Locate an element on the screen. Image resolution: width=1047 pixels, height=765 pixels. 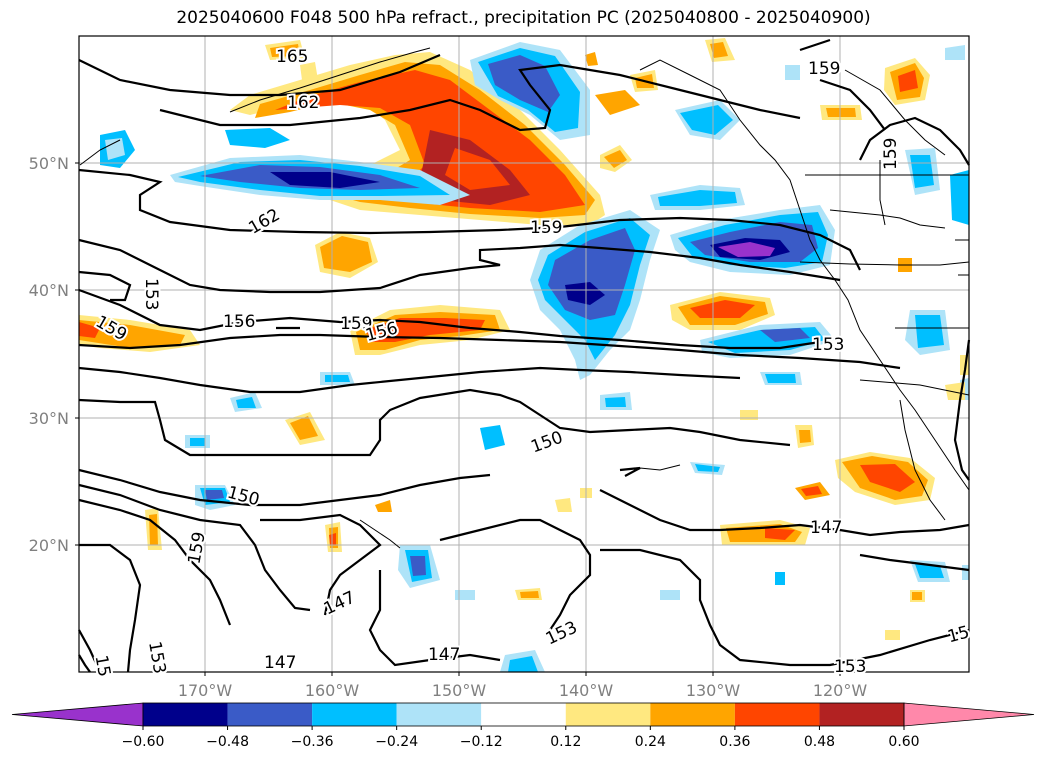
colorbar-tick-label: 0.24 is located at coordinates (650, 742).